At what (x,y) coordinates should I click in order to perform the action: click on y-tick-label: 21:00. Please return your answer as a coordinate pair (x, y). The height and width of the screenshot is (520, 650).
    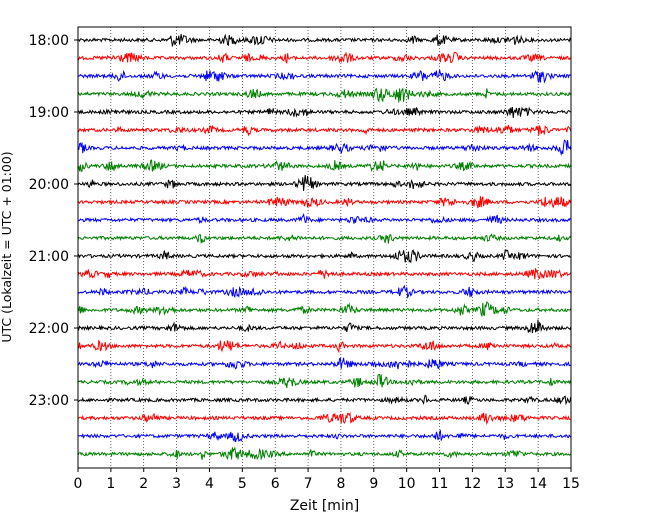
    Looking at the image, I should click on (49, 257).